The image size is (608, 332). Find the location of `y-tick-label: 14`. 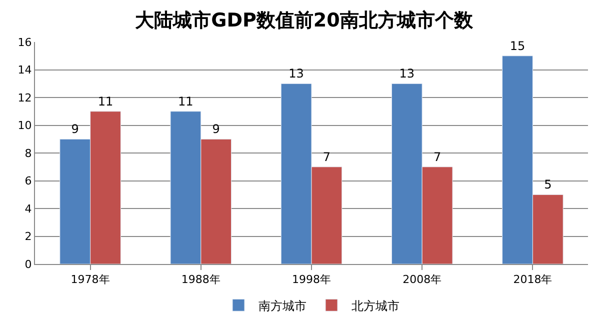

y-tick-label: 14 is located at coordinates (25, 70).